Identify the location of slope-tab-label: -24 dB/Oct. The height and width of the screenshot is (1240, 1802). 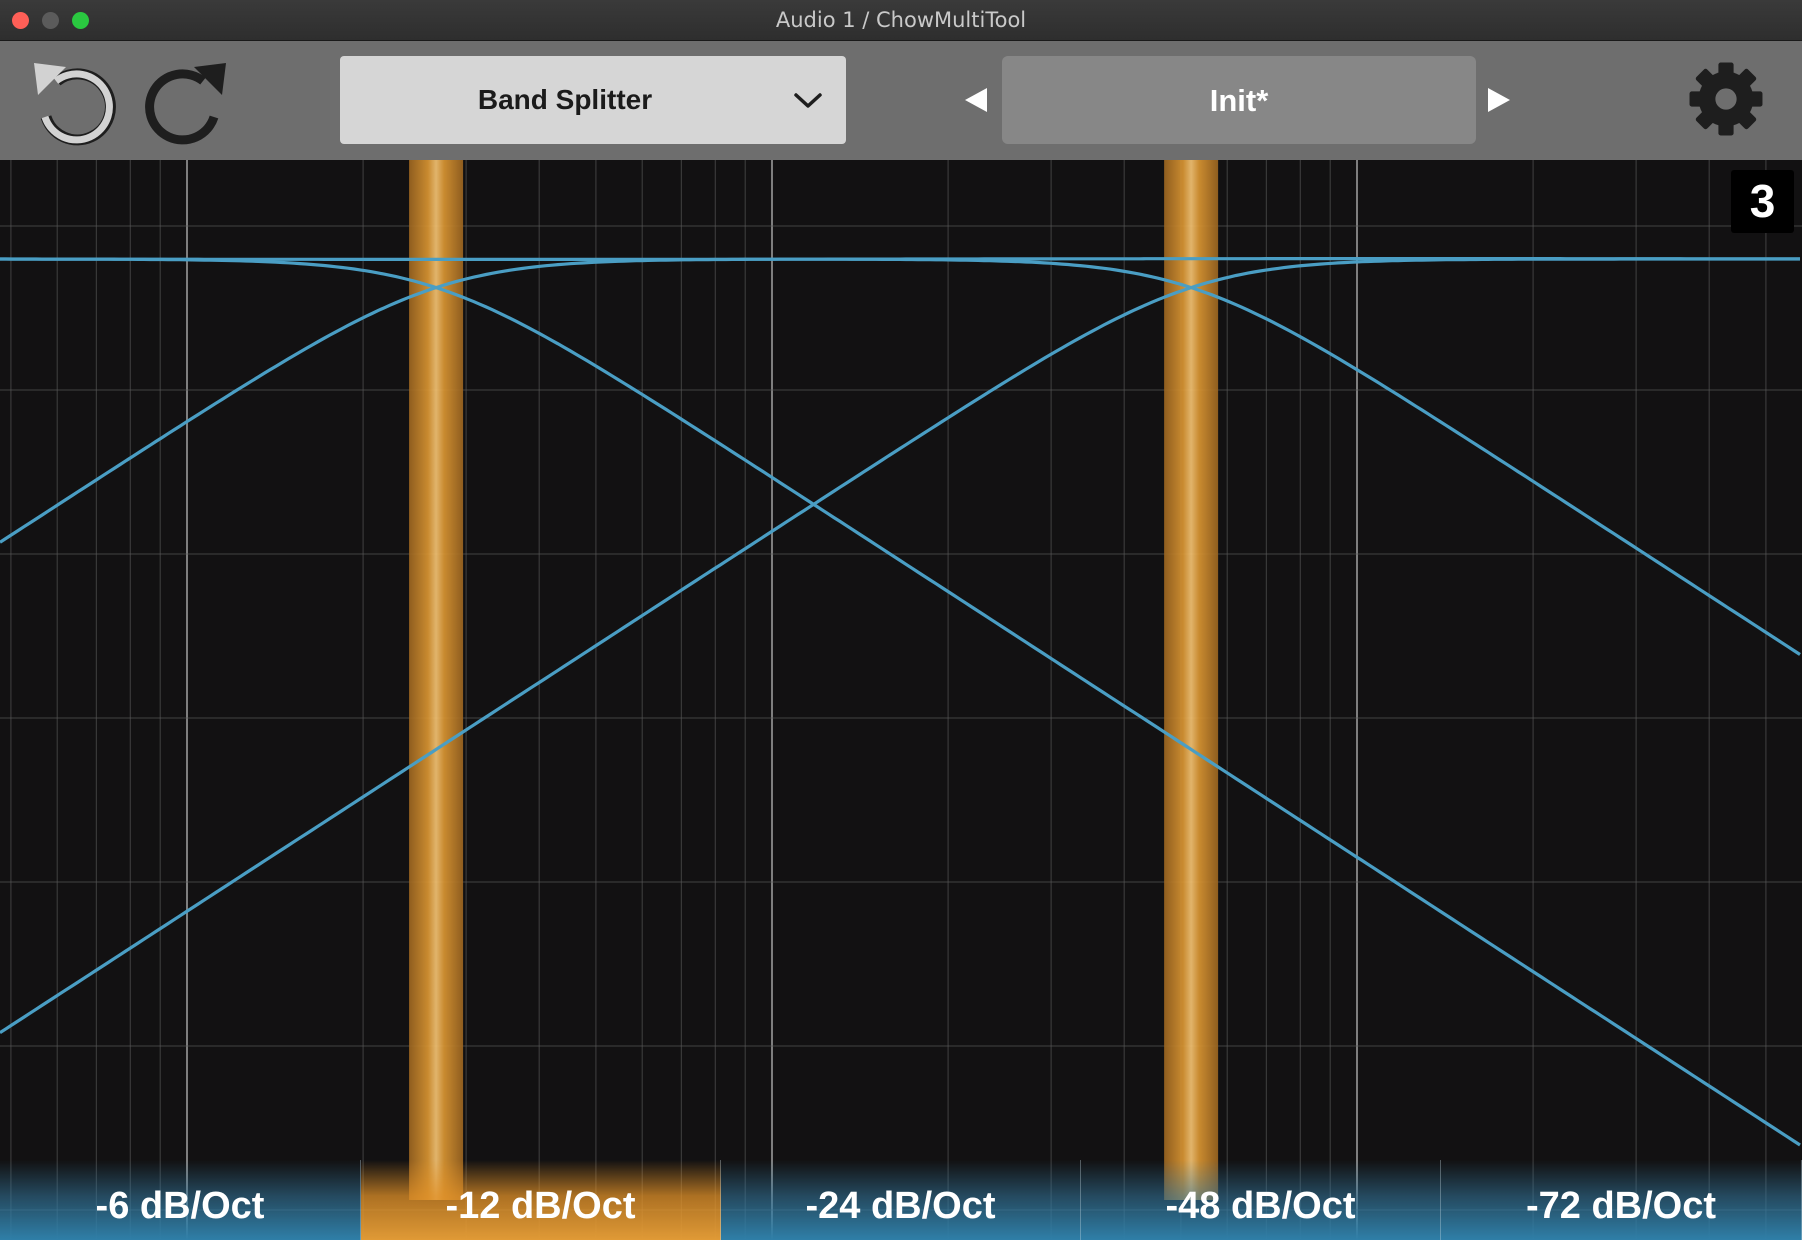
(900, 1206).